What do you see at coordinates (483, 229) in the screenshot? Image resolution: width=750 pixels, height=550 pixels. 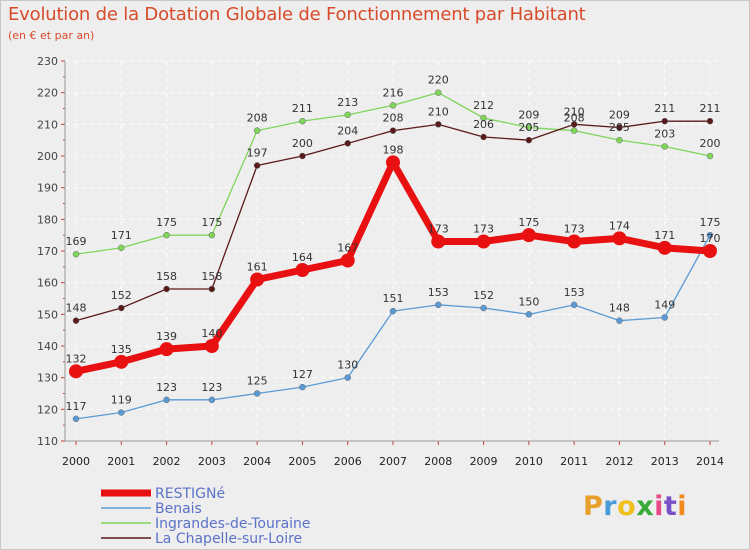 I see `data-label-restign: 173` at bounding box center [483, 229].